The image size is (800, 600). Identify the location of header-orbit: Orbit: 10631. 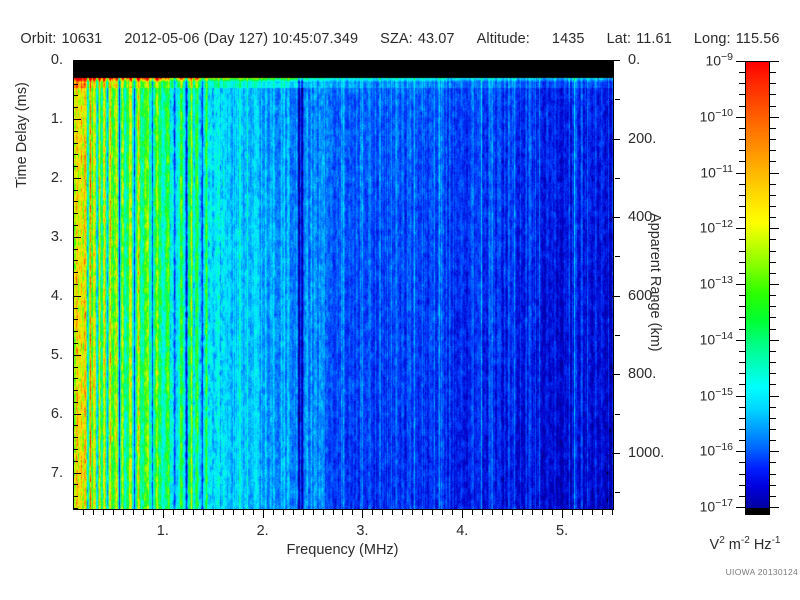
(61, 39).